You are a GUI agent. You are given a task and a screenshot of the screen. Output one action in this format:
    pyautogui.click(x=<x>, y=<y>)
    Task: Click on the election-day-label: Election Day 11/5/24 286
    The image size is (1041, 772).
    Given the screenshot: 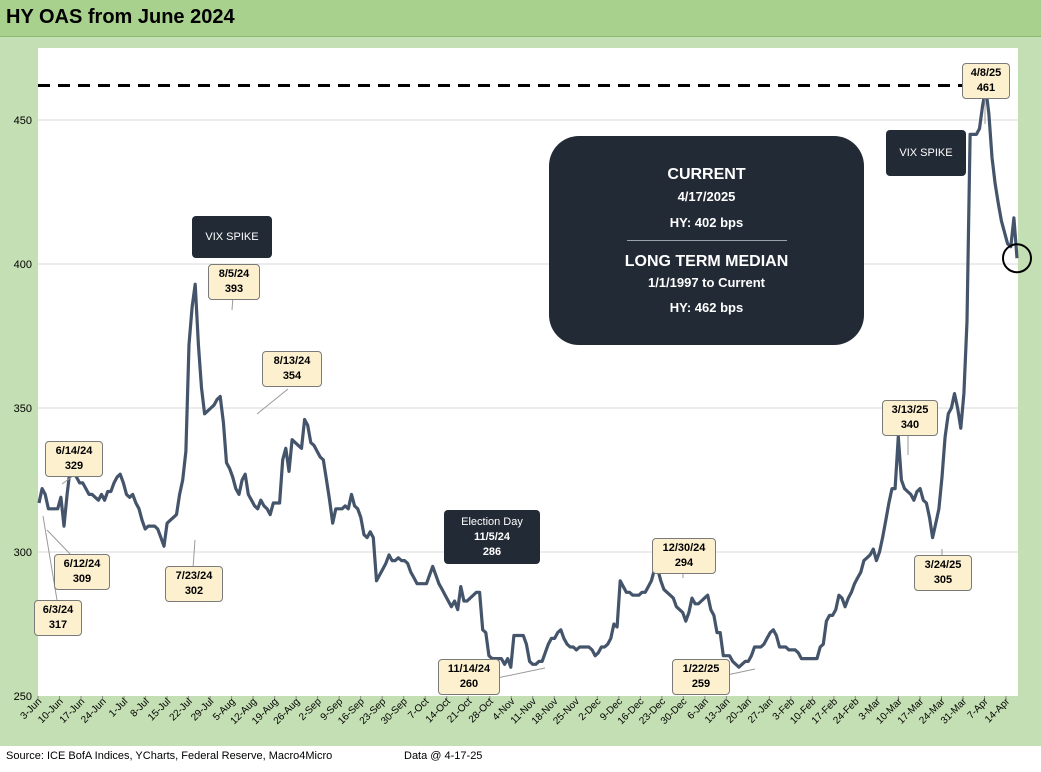 What is the action you would take?
    pyautogui.click(x=492, y=537)
    